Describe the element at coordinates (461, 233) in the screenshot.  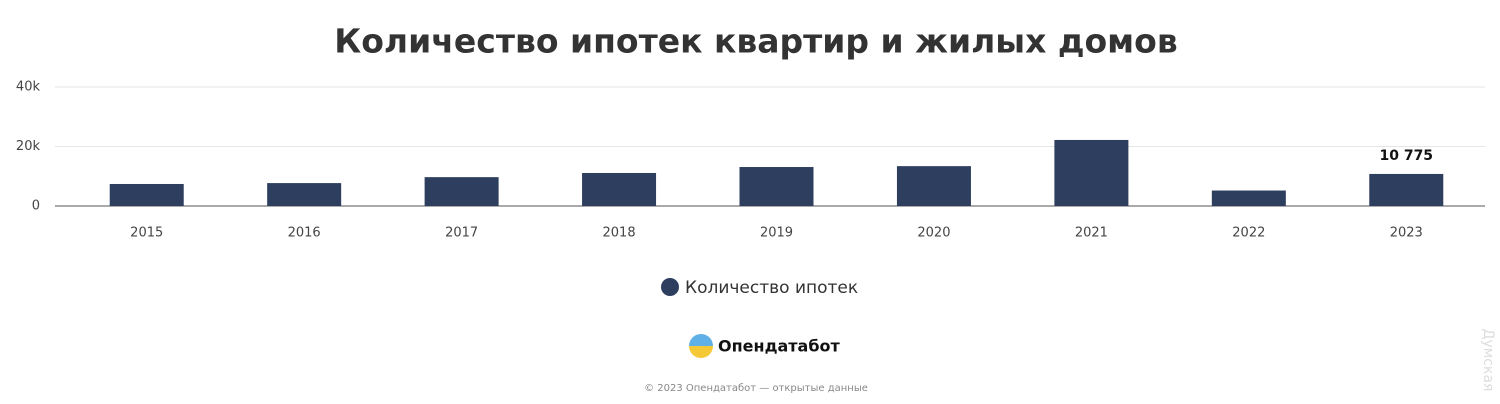
I see `x-tick-label: 2017` at that location.